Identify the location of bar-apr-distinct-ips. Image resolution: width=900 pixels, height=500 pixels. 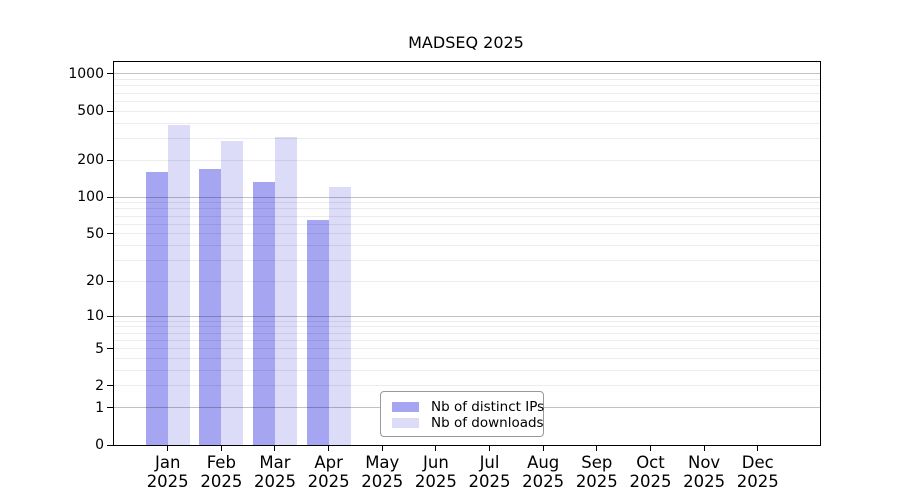
(317, 332).